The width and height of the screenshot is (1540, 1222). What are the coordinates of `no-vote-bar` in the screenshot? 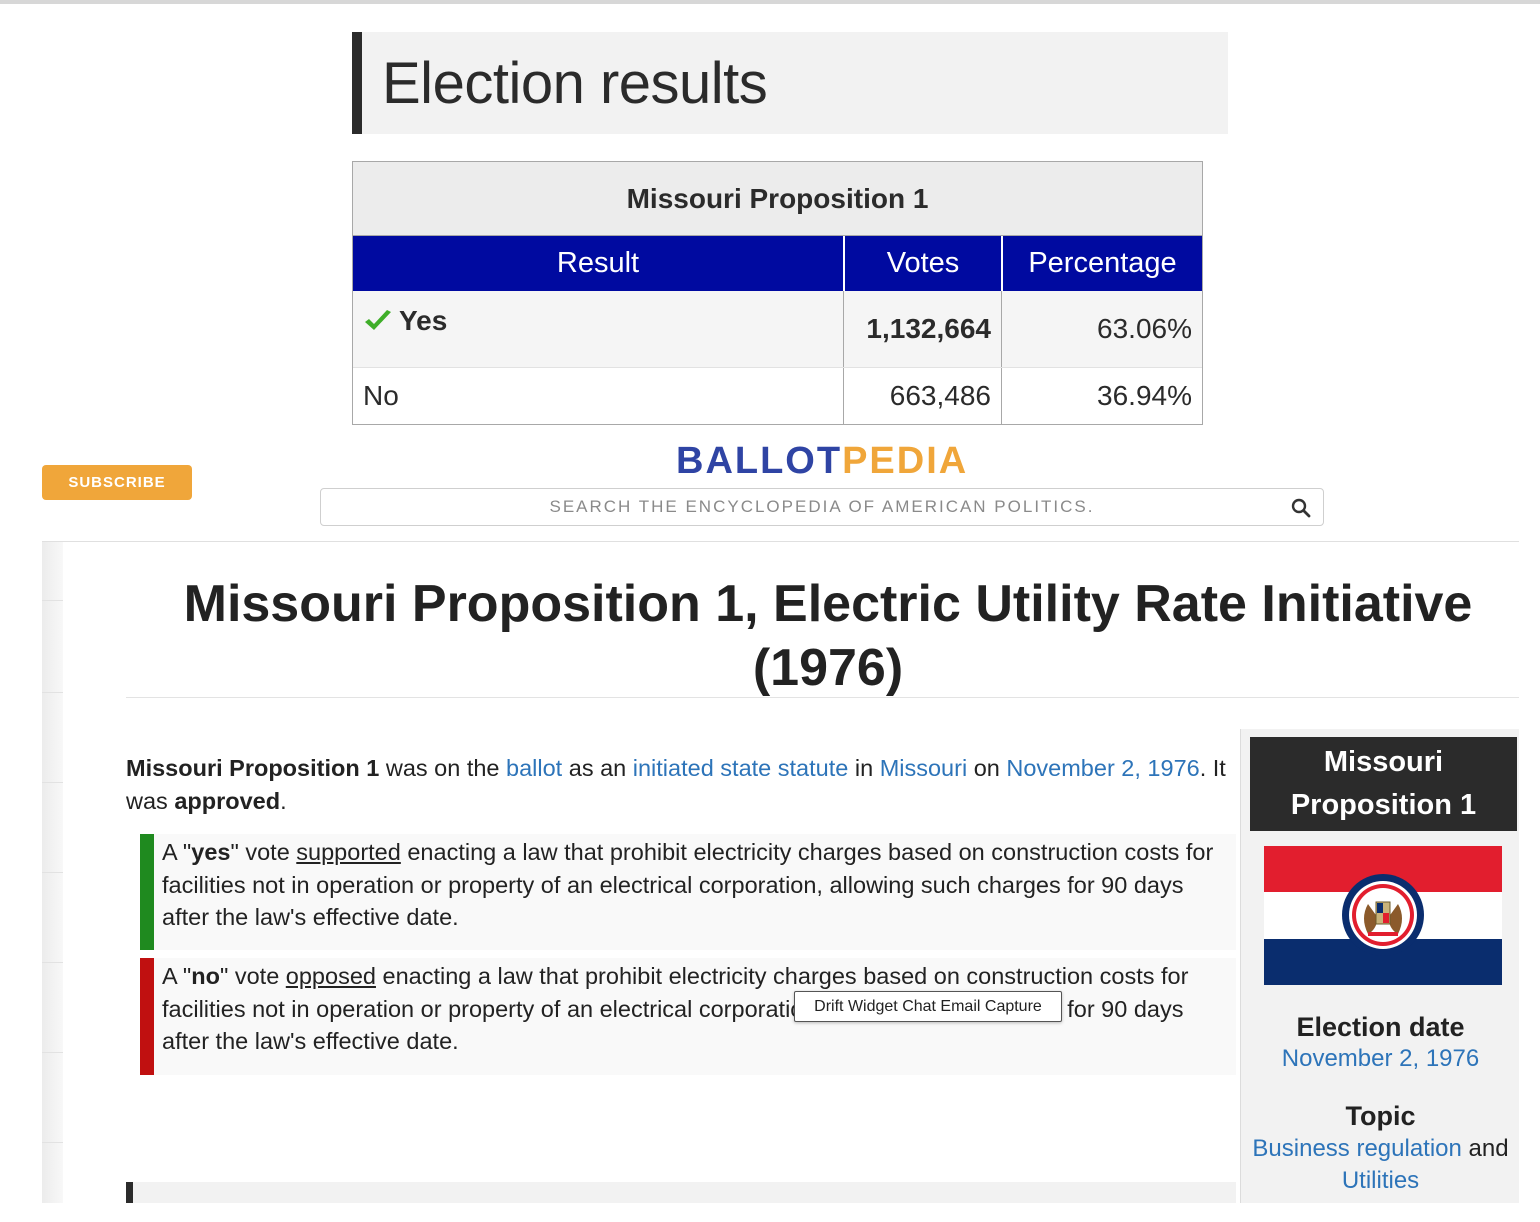 It's located at (147, 1016).